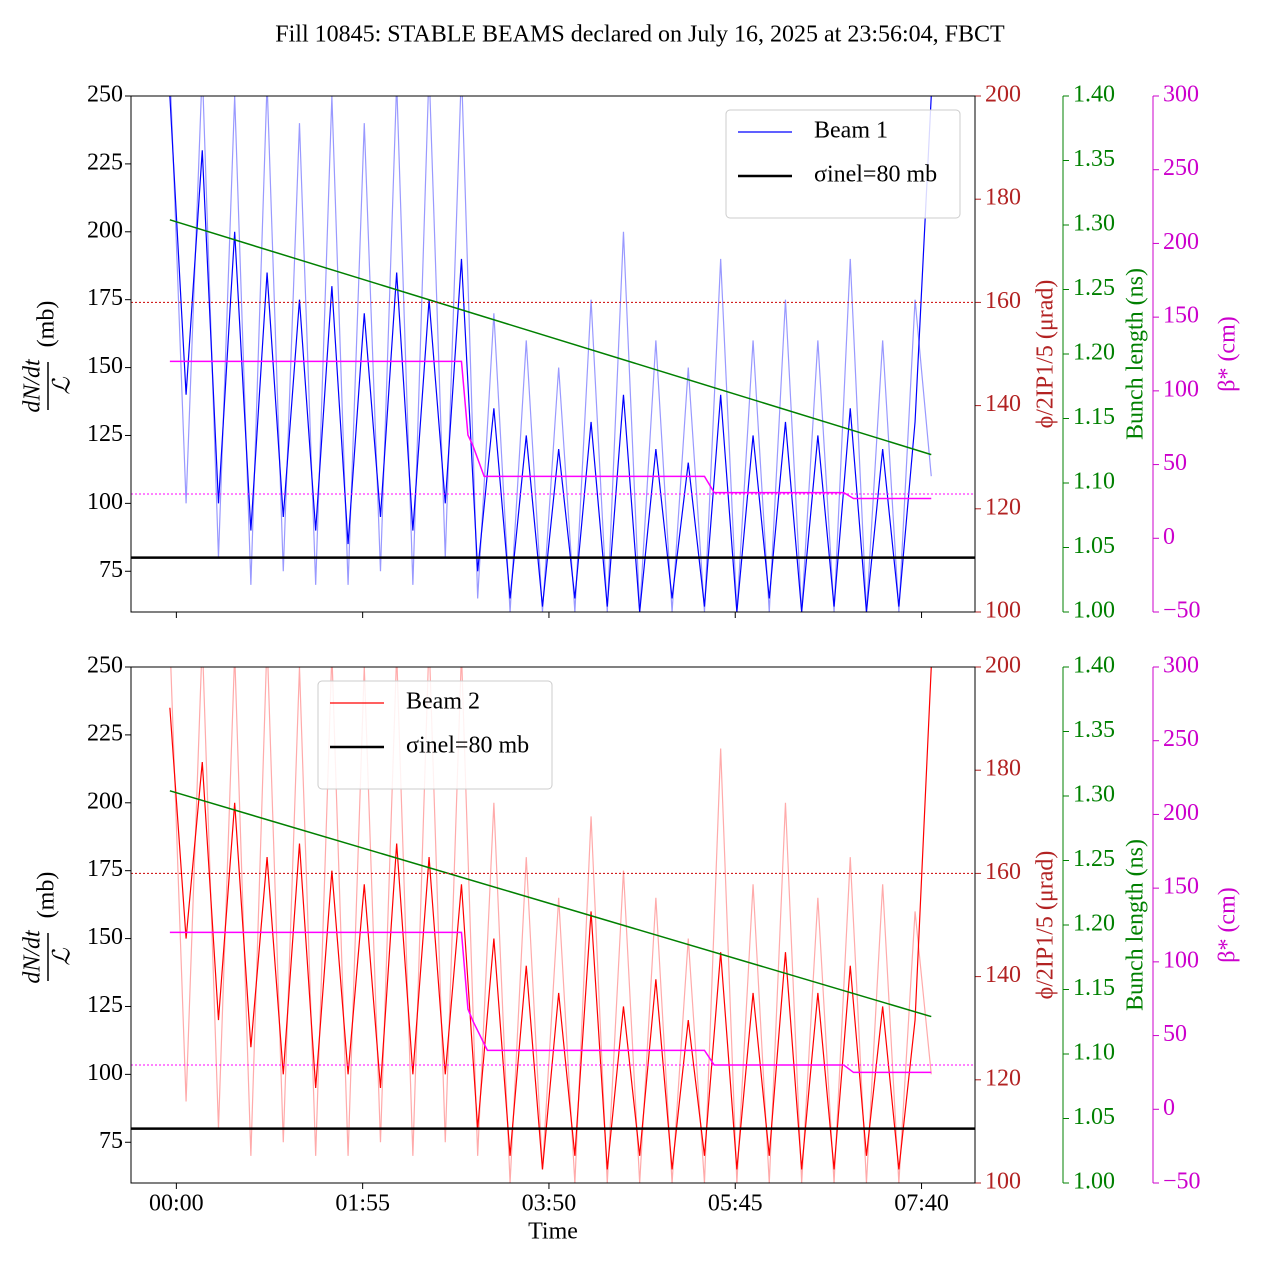  I want to click on y4-tick-label: 200, so click(1181, 813).